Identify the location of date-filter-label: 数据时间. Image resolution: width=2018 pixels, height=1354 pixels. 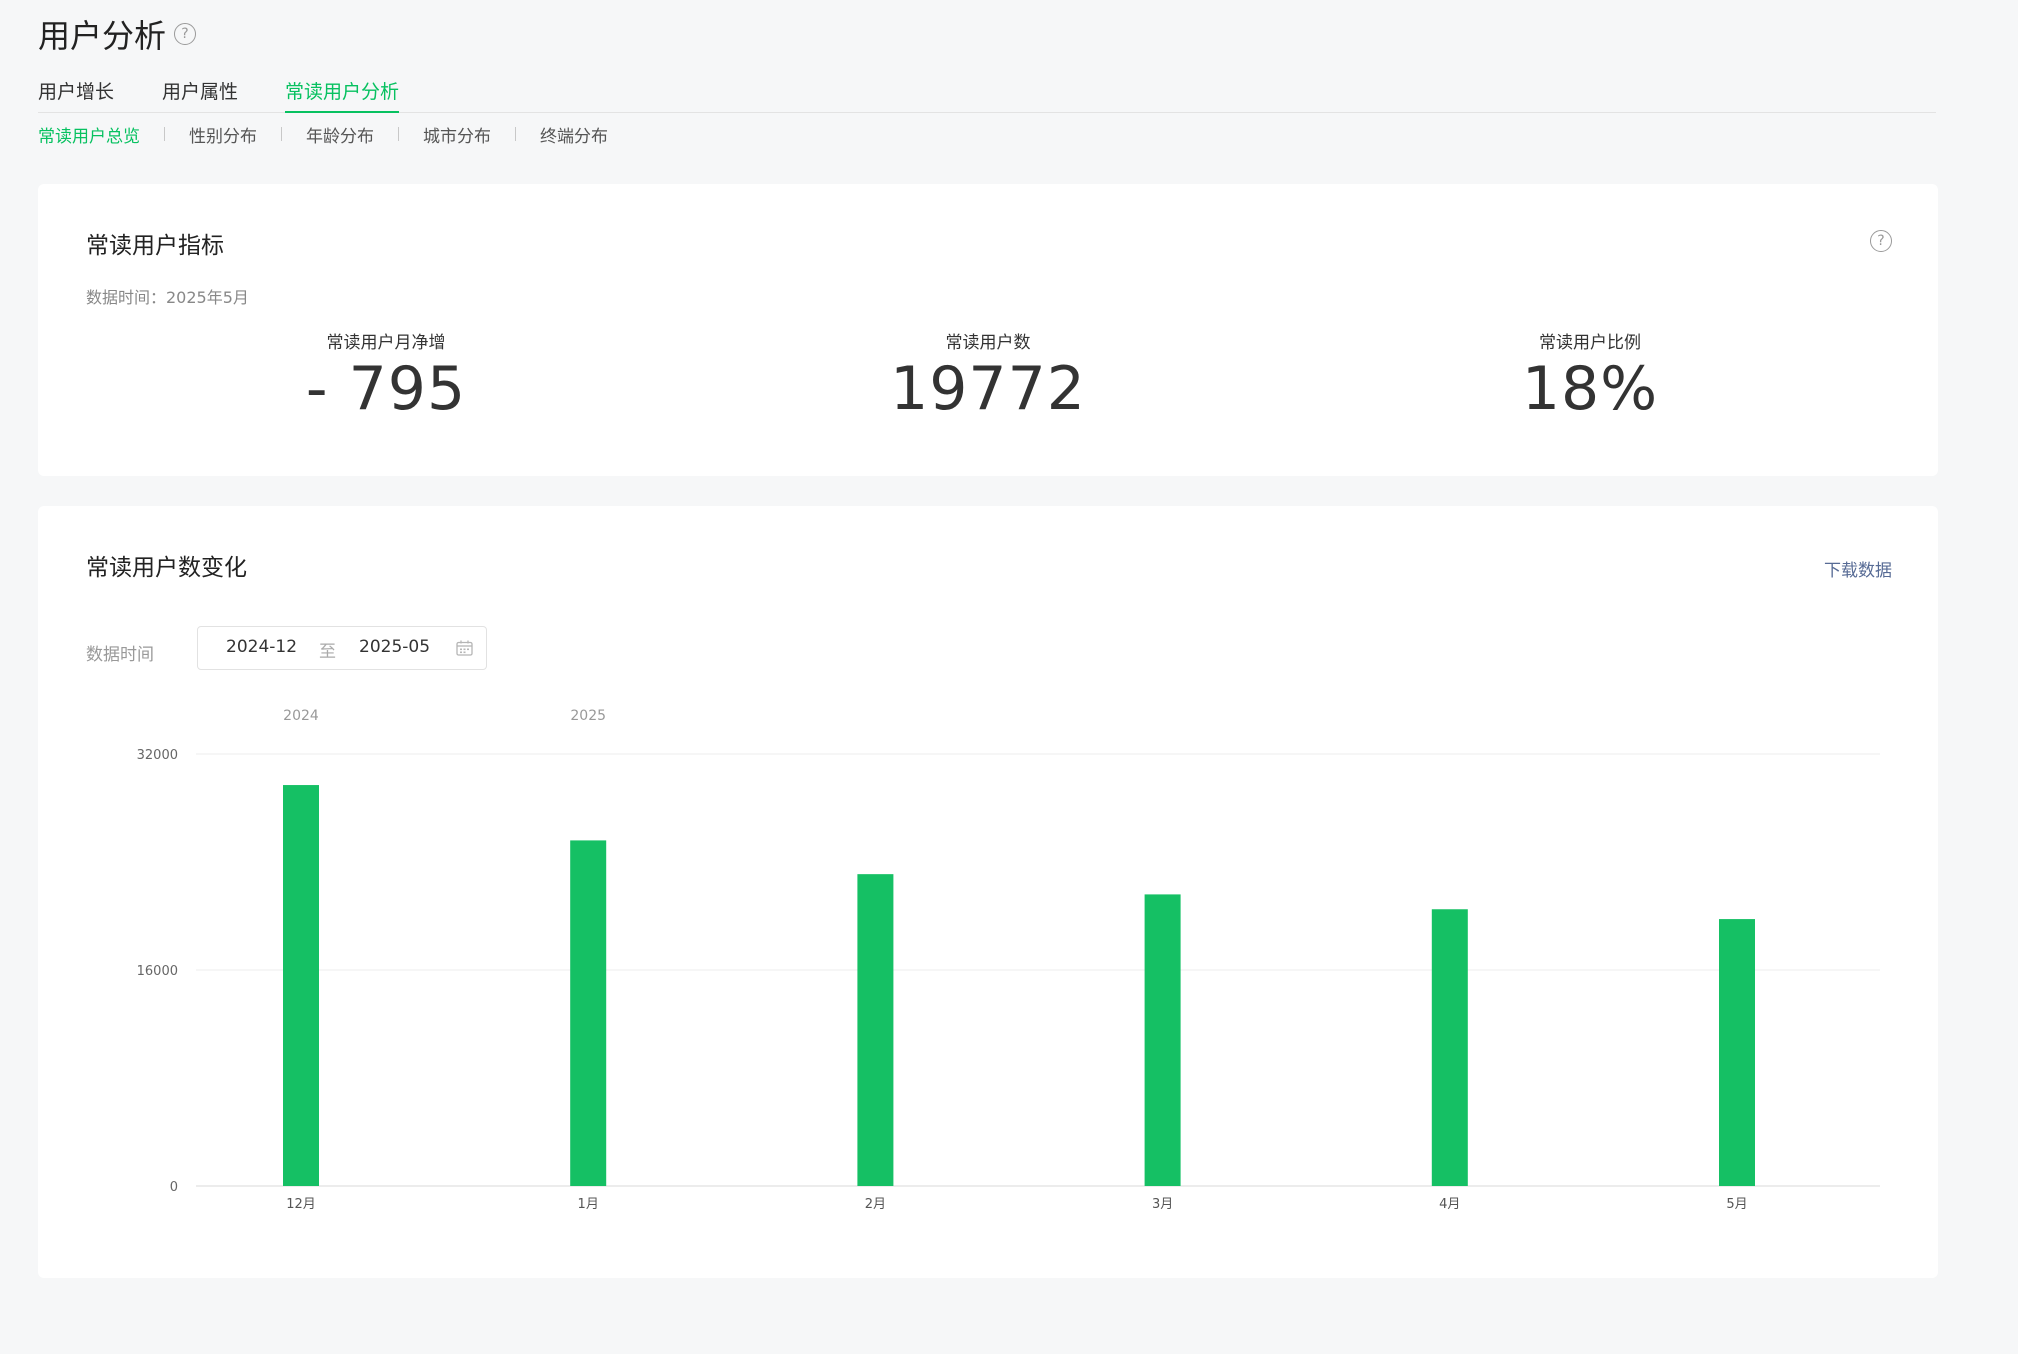
(120, 655).